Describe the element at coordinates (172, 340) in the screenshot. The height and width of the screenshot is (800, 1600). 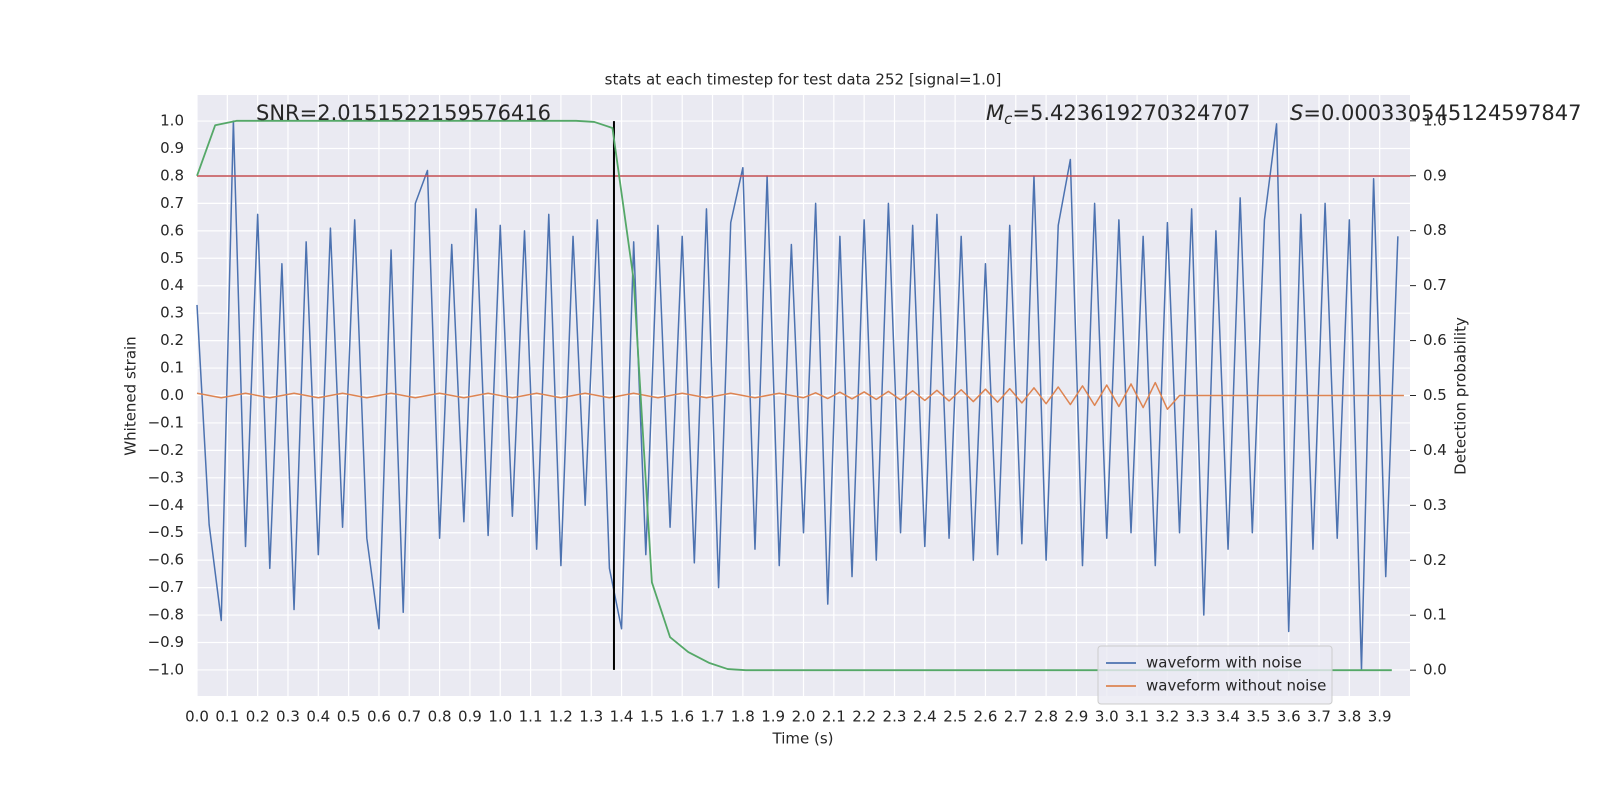
I see `y-tick-label: 0.2` at that location.